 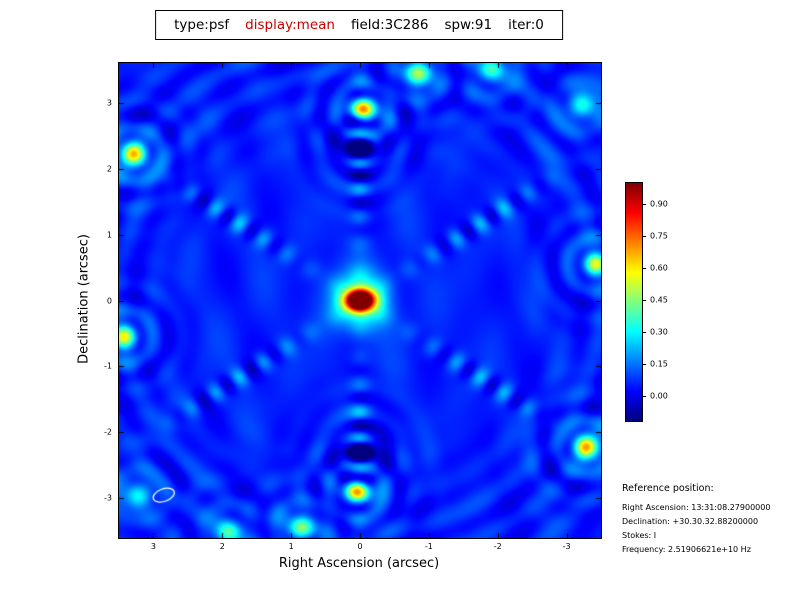 I want to click on reference-line: Frequency: 2.51906621e+10 Hz, so click(x=686, y=549).